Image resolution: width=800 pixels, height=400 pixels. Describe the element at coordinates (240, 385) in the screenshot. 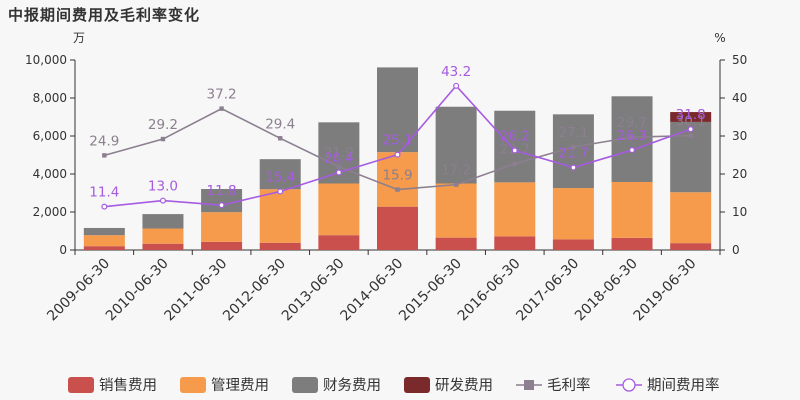

I see `legend-label: 管理费用` at that location.